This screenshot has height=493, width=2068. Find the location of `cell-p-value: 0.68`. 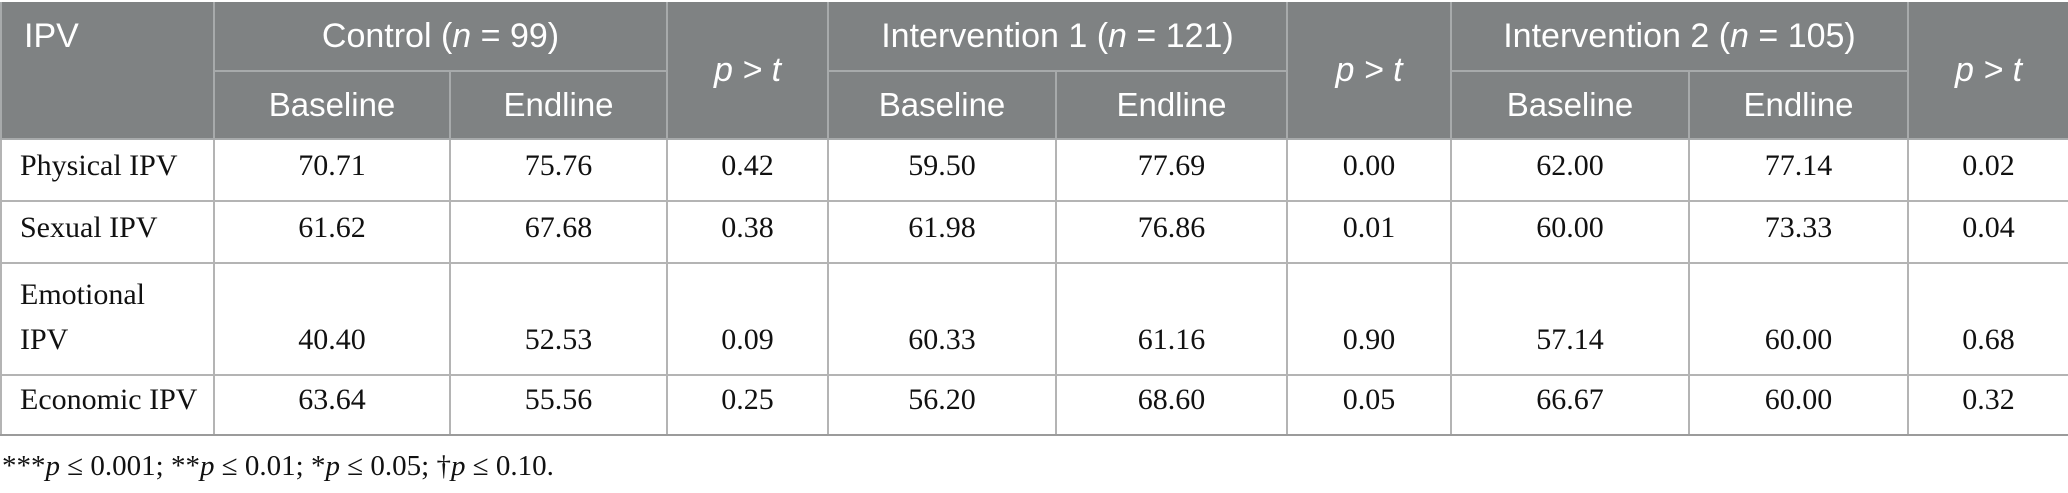

cell-p-value: 0.68 is located at coordinates (1987, 319).